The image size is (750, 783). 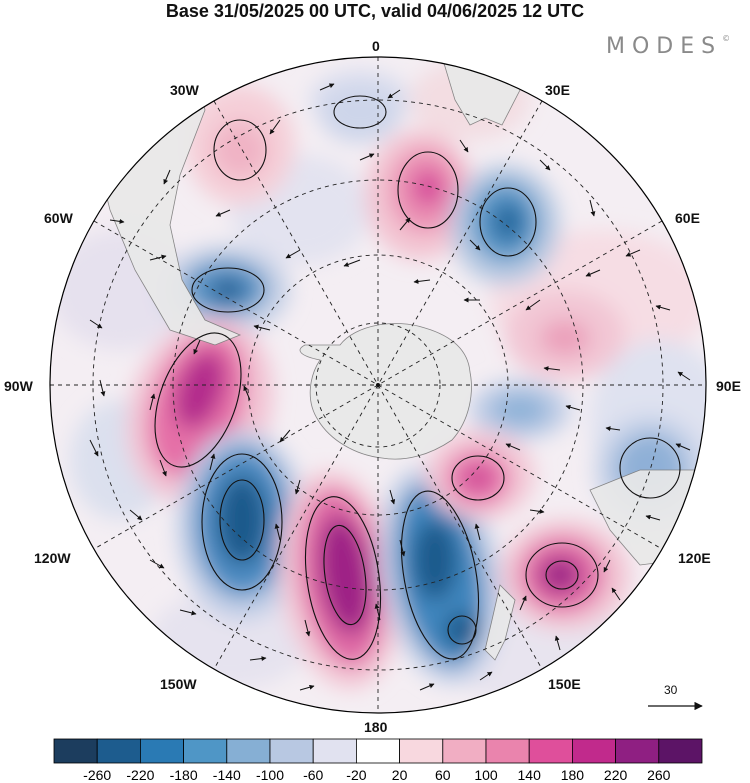 What do you see at coordinates (500, 622) in the screenshot?
I see `new-zealand-land` at bounding box center [500, 622].